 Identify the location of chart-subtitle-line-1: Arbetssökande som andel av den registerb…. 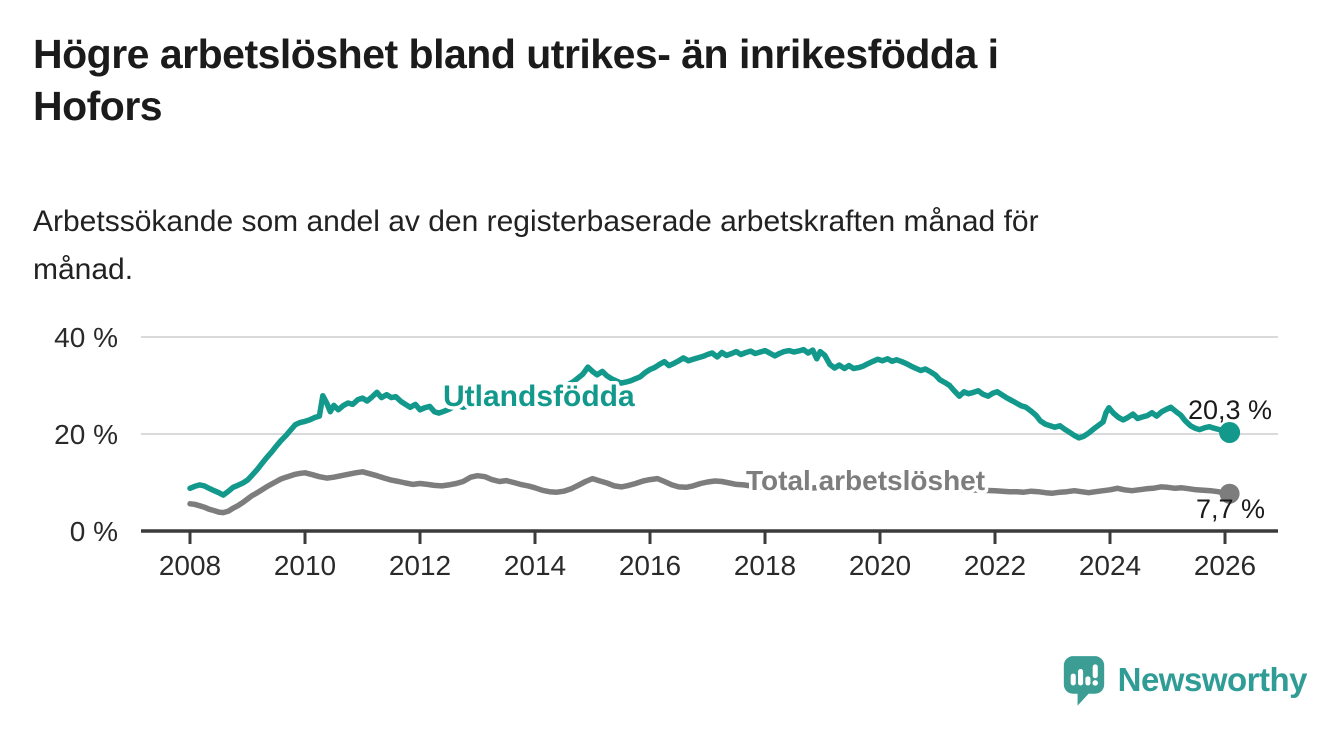
(536, 221).